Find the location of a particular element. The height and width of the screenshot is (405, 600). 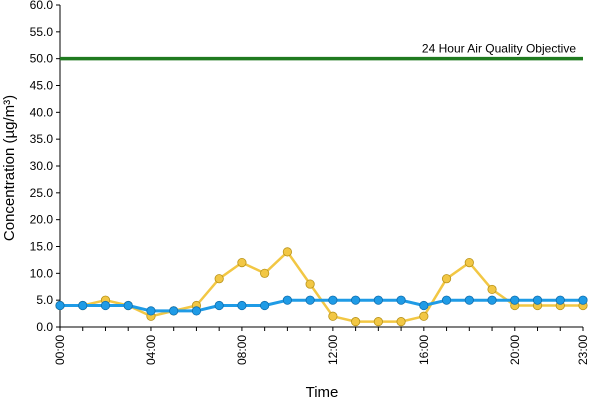

x-tick-label: 12:00 is located at coordinates (333, 350).